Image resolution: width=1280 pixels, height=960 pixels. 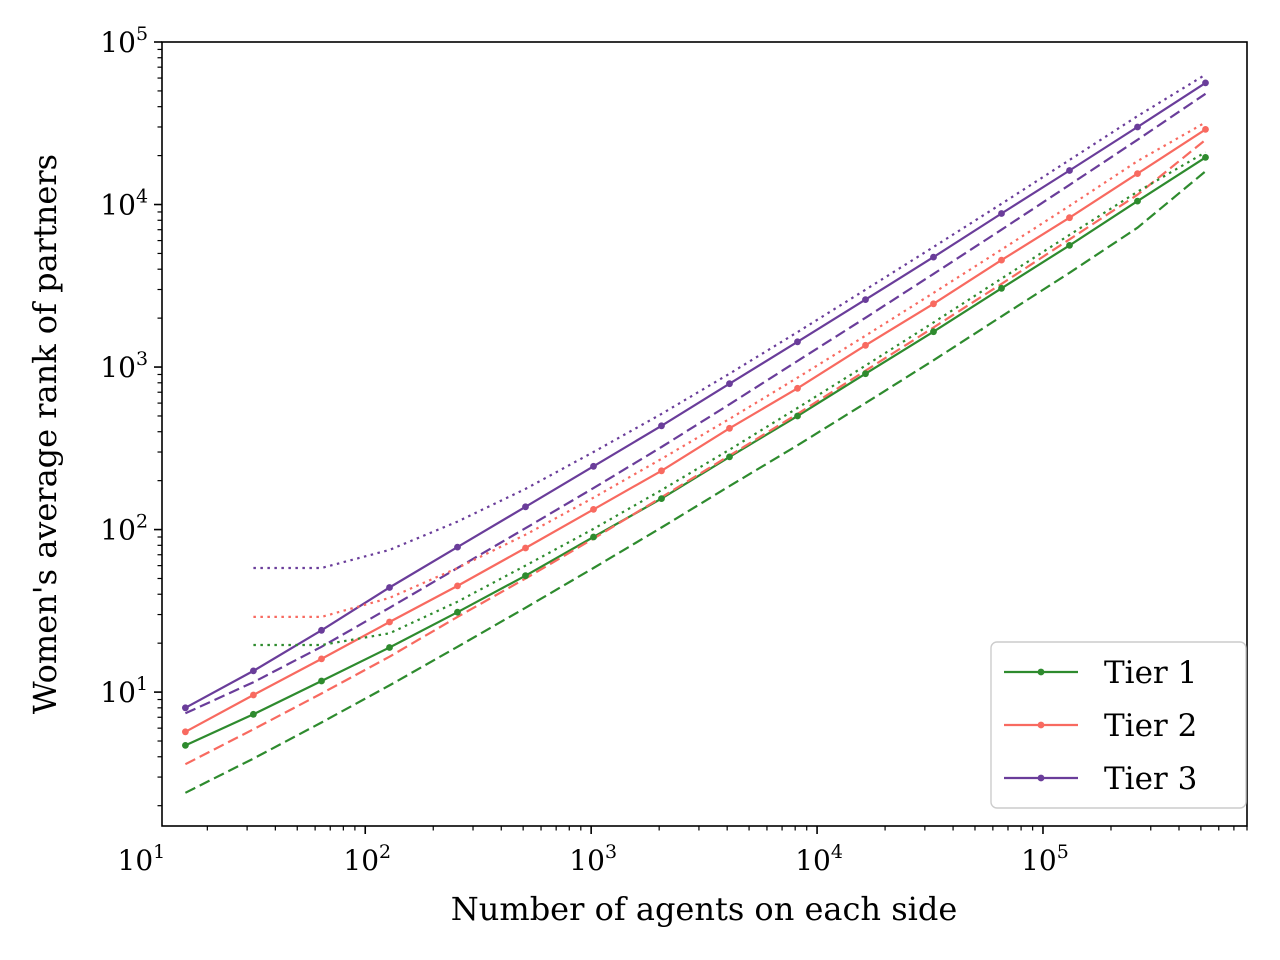 What do you see at coordinates (124, 204) in the screenshot?
I see `y-tick-label: 104` at bounding box center [124, 204].